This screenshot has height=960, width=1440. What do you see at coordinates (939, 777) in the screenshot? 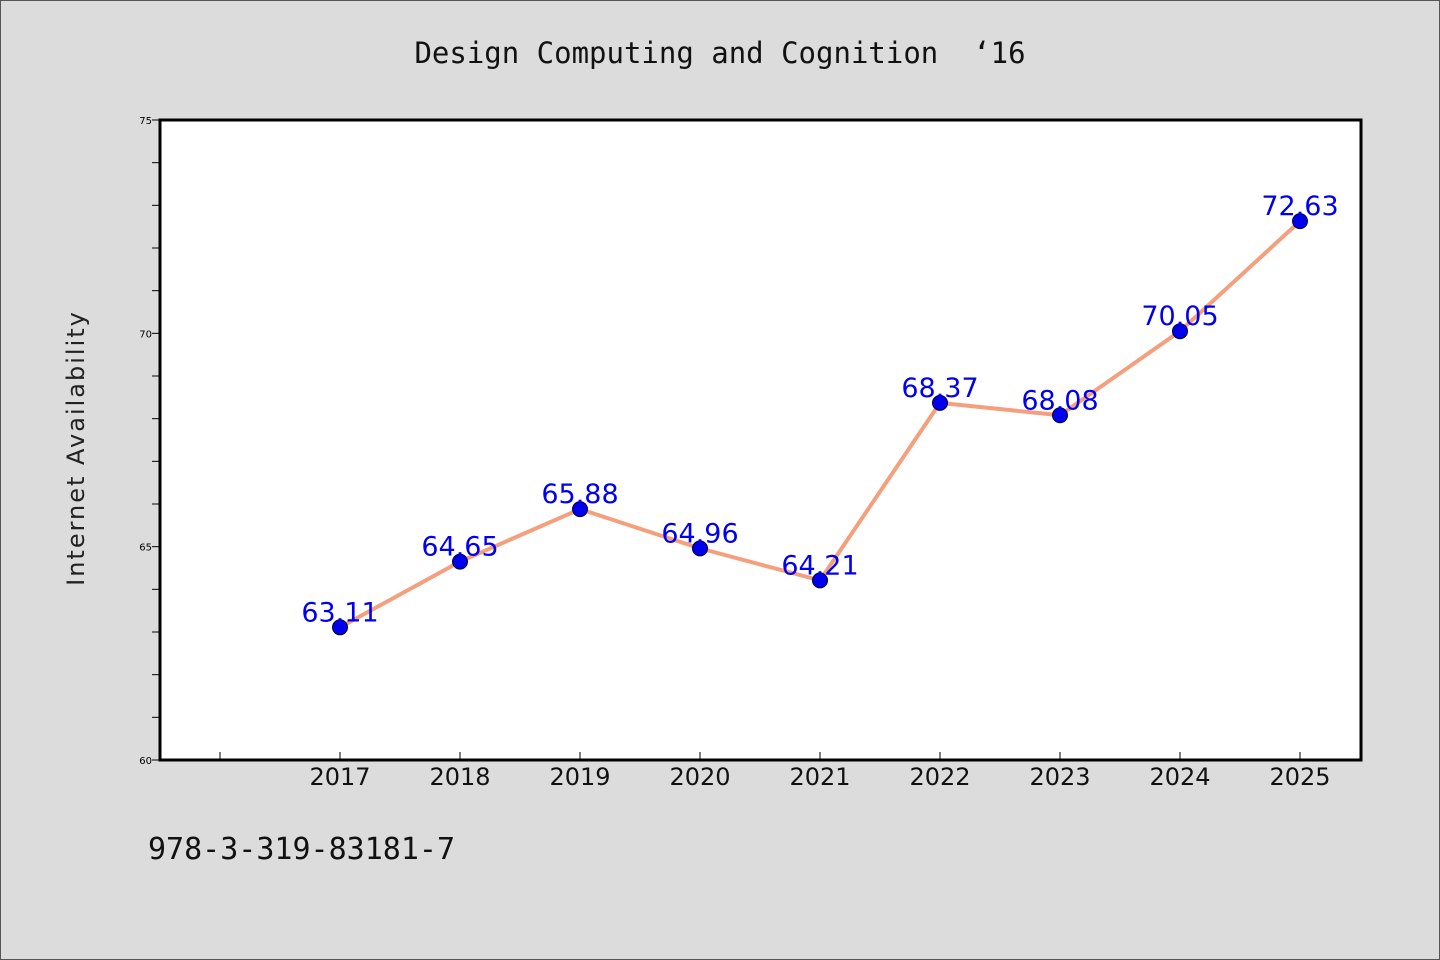
I see `x-tick-label: 2022` at bounding box center [939, 777].